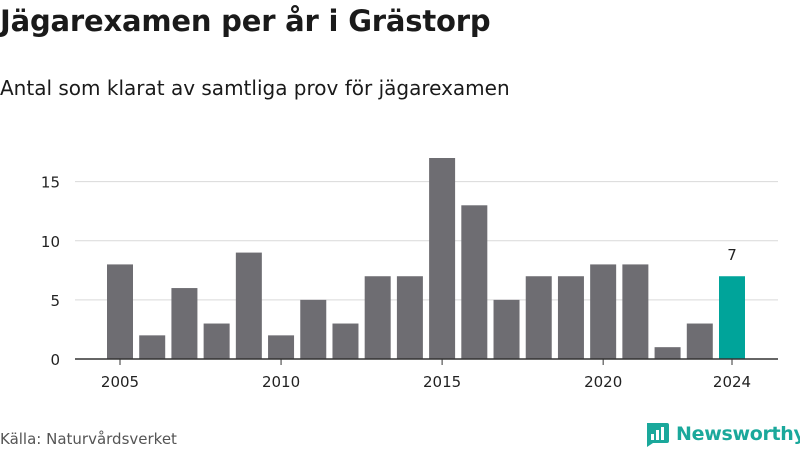  I want to click on bar-2011, so click(313, 329).